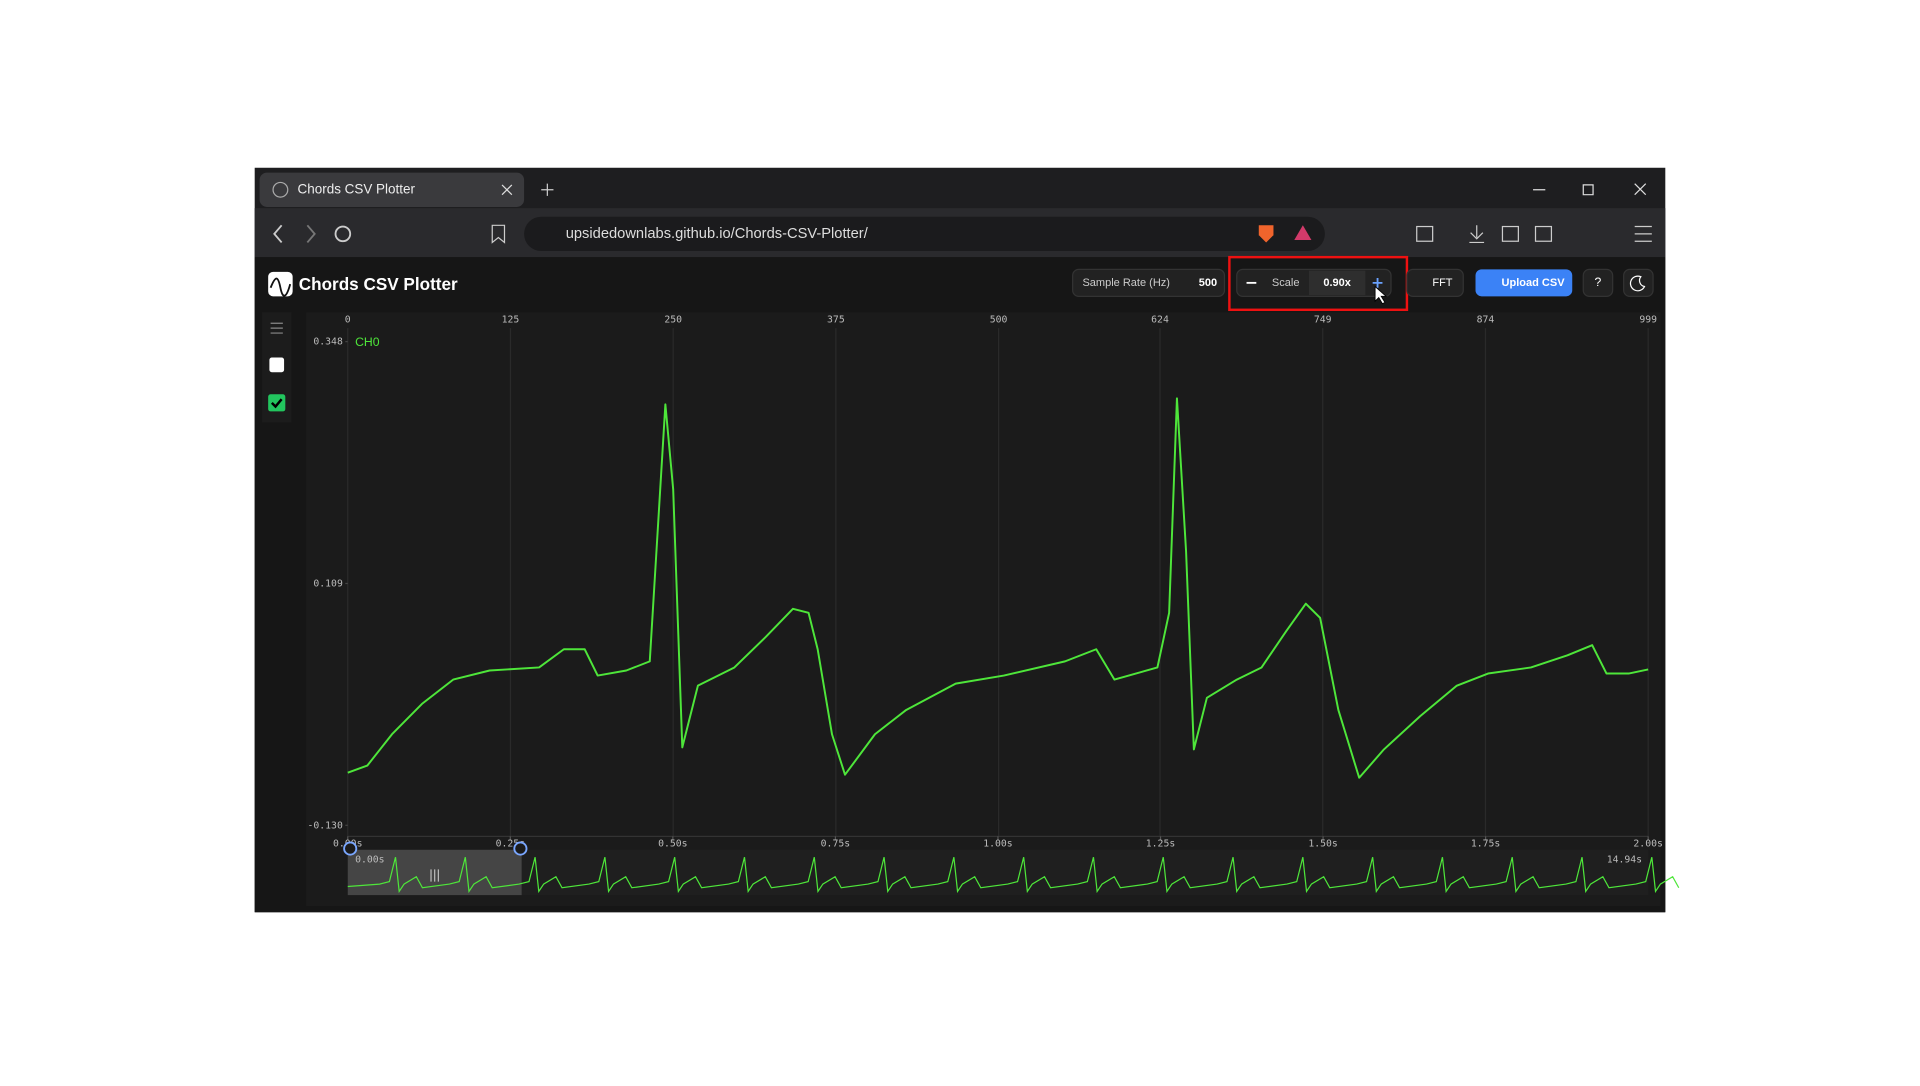  What do you see at coordinates (1013, 875) in the screenshot?
I see `navigator-waveform` at bounding box center [1013, 875].